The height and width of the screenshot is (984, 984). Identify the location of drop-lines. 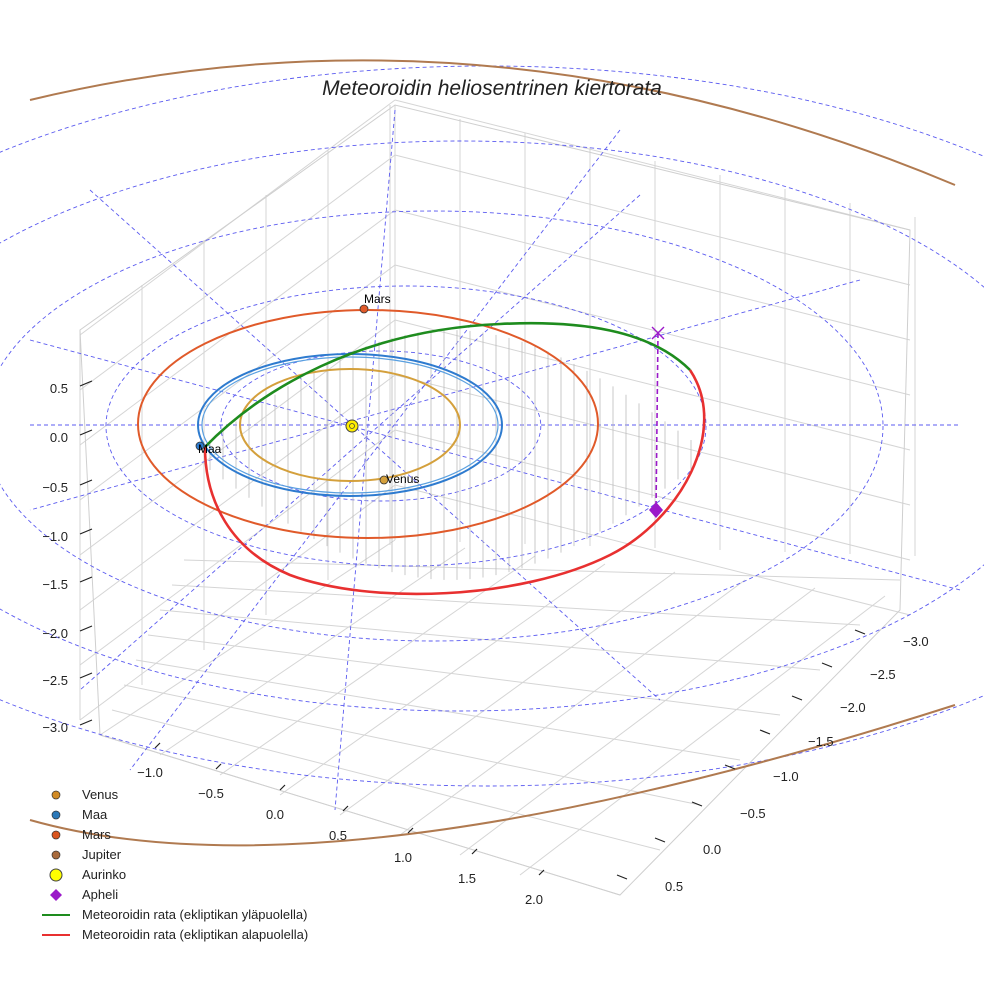
(450, 455).